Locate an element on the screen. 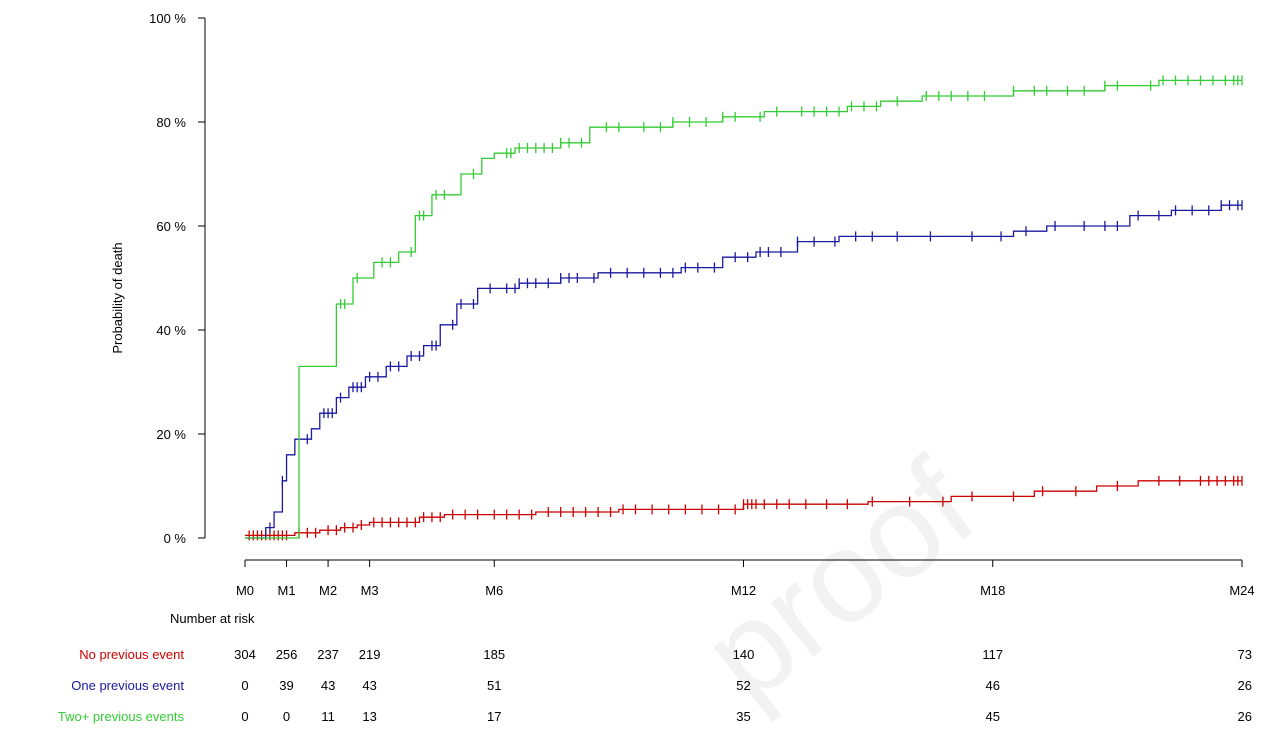 This screenshot has height=733, width=1270. x-tick-label: M3 is located at coordinates (370, 590).